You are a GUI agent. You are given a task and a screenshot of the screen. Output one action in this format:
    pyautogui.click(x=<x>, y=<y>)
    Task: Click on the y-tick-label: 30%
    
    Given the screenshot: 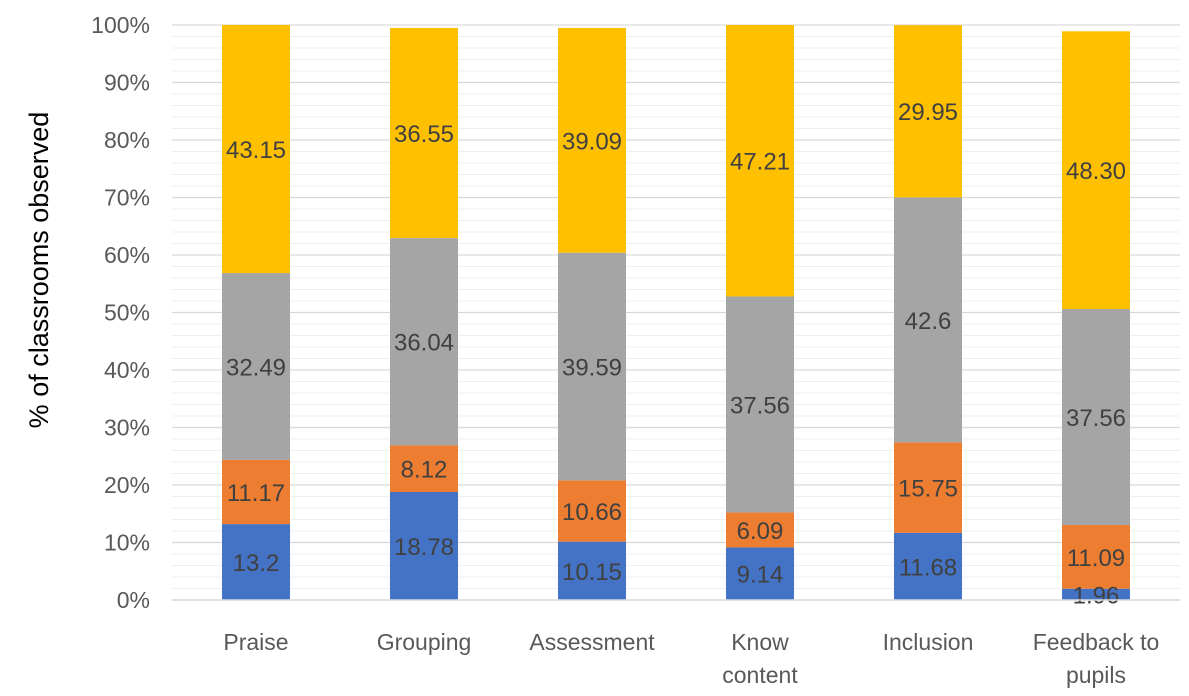 What is the action you would take?
    pyautogui.click(x=127, y=428)
    